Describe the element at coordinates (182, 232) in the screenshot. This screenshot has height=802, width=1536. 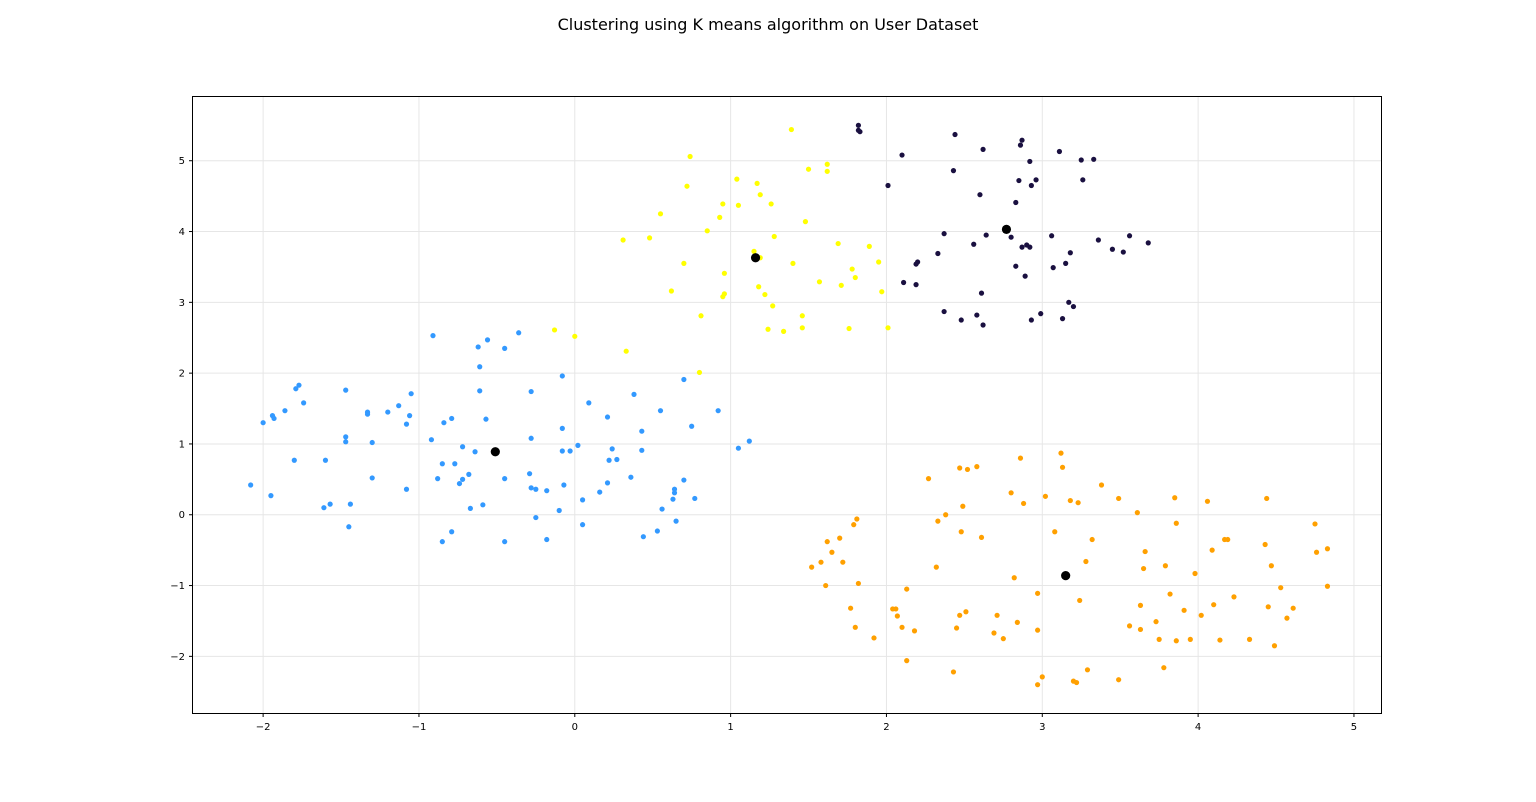
I see `y-tick-label: 4` at that location.